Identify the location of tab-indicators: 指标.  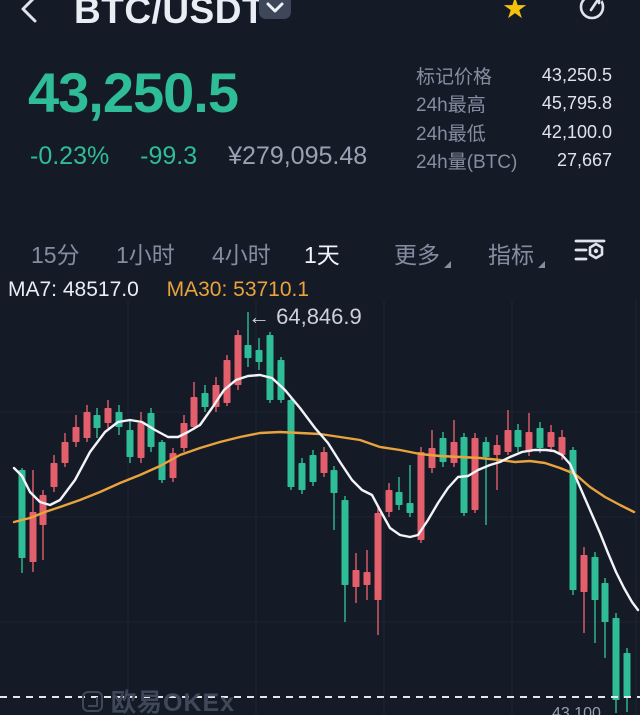
(516, 253).